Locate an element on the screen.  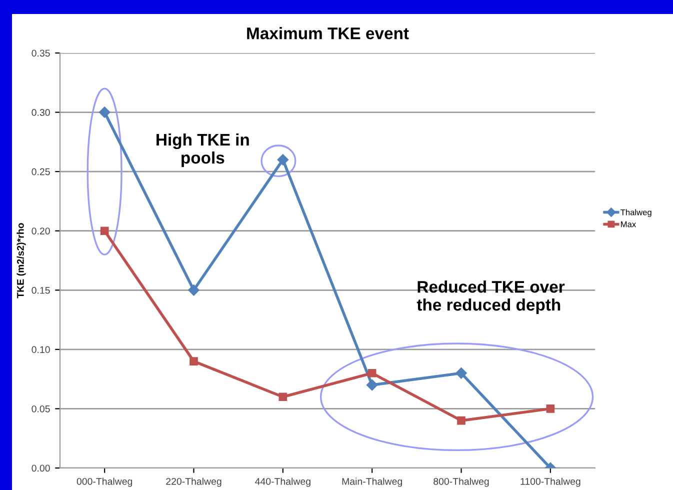
x-tick-label: Main-Thalweg is located at coordinates (372, 482).